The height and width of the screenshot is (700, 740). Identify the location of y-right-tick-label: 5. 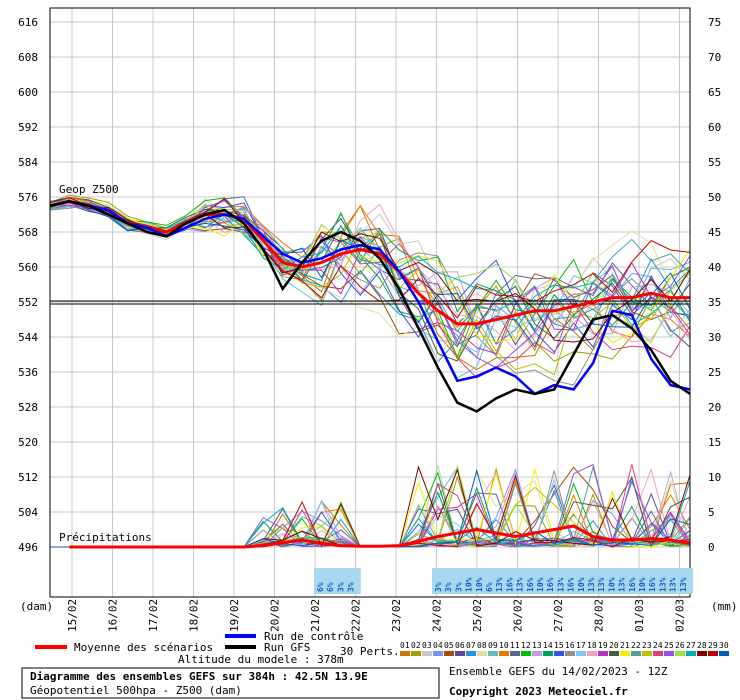
(711, 512).